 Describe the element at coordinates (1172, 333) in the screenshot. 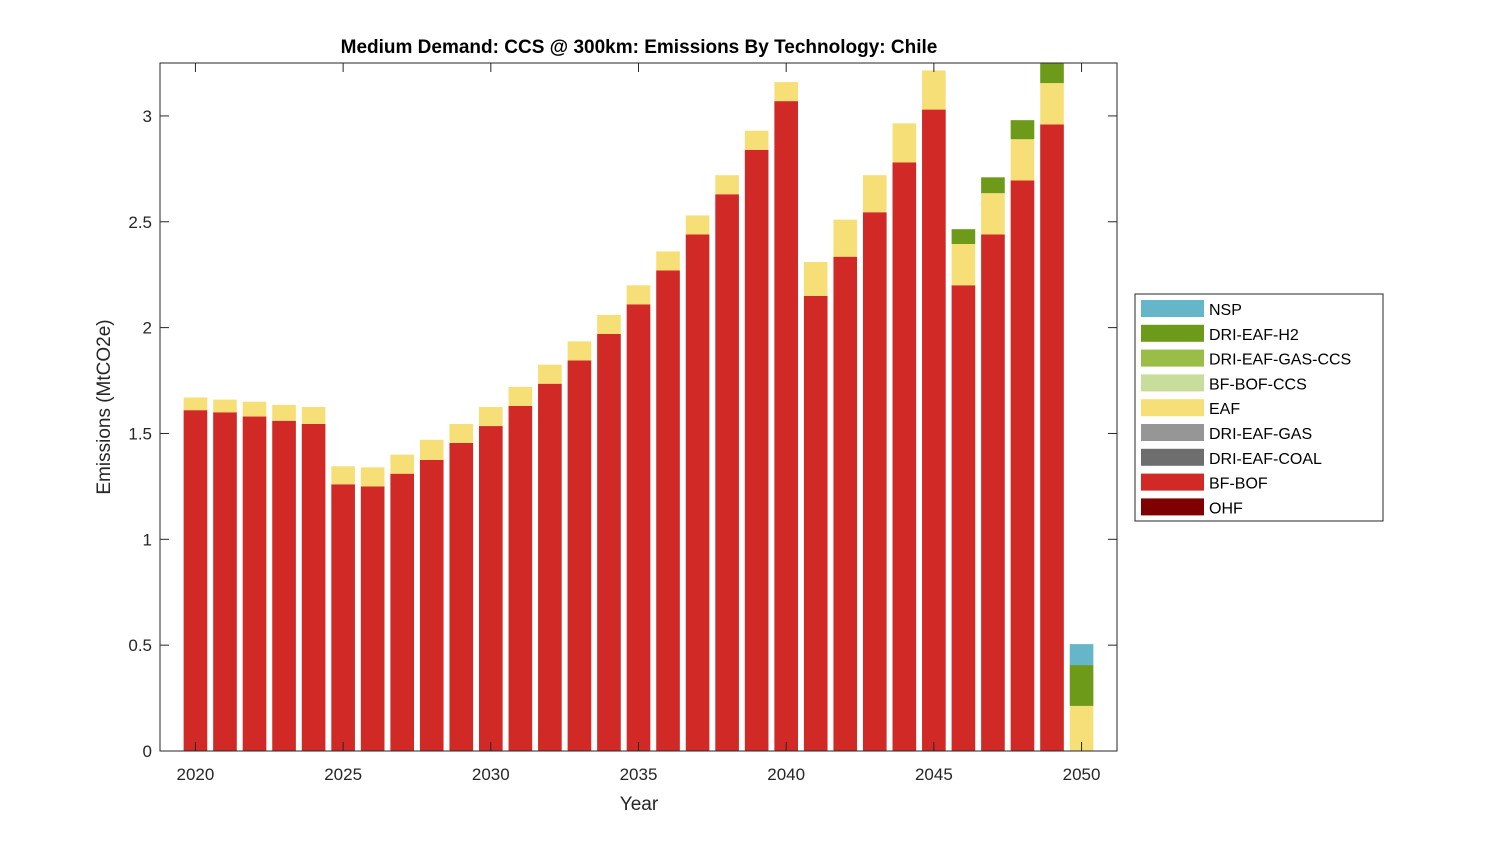

I see `legend-swatch-dri-eaf-h2` at that location.